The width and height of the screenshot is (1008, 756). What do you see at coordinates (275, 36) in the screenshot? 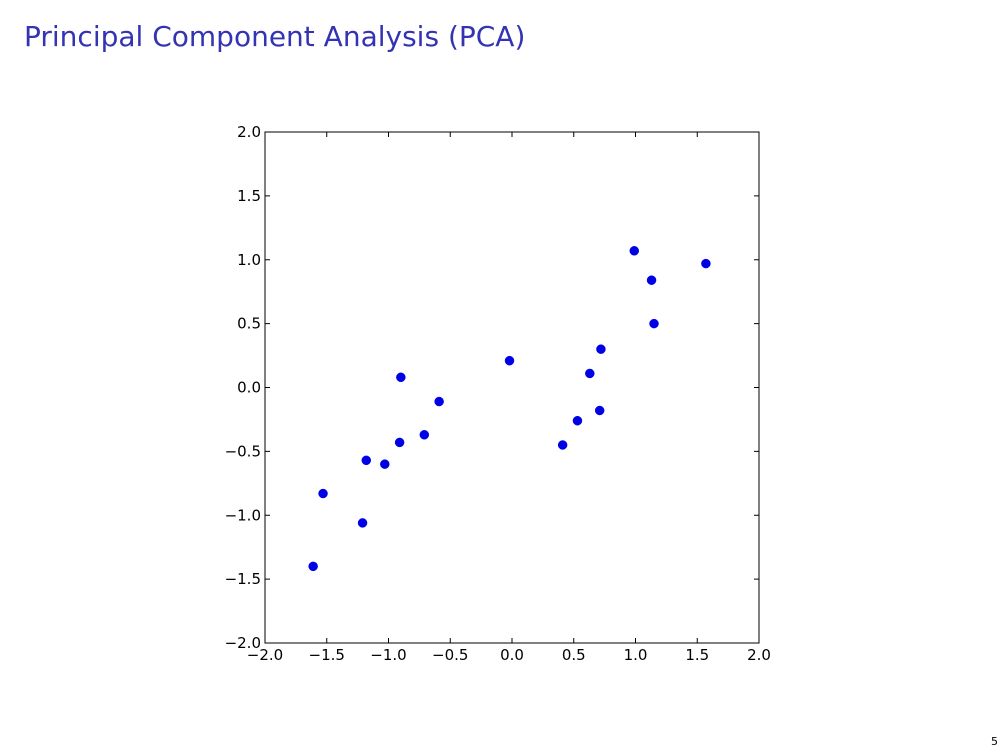
I see `slide-title: Principal Component Analysis (PCA)` at bounding box center [275, 36].